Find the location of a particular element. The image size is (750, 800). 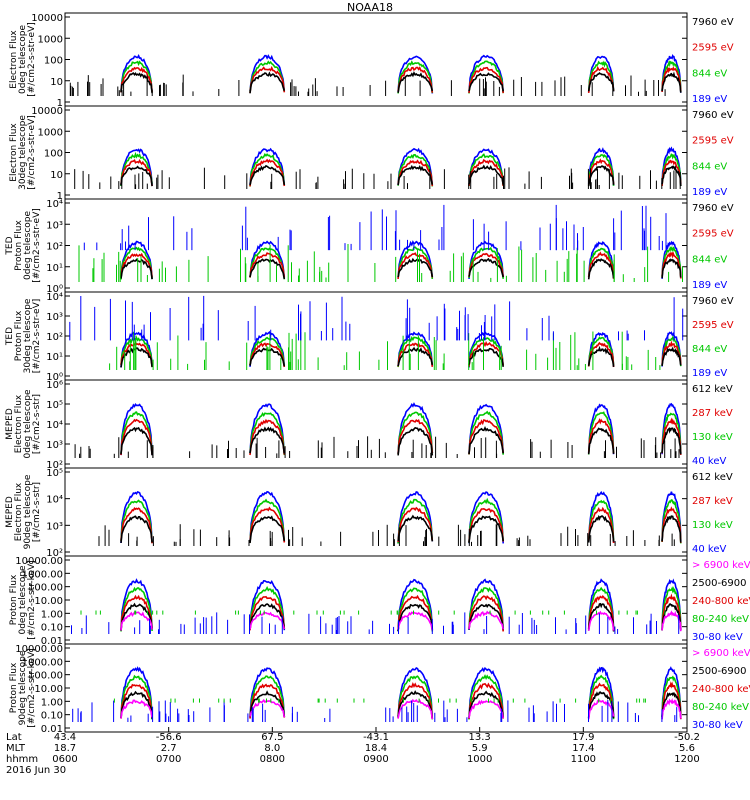

legend-entry: > 6900 keV is located at coordinates (721, 653).